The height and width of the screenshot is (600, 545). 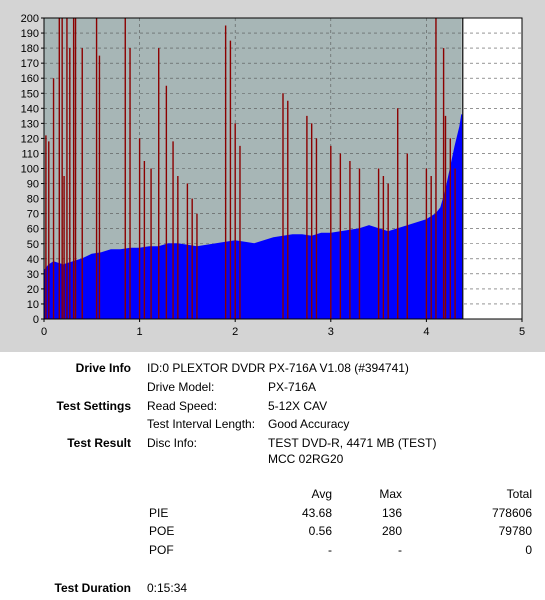 What do you see at coordinates (390, 494) in the screenshot?
I see `results-header-max: Max` at bounding box center [390, 494].